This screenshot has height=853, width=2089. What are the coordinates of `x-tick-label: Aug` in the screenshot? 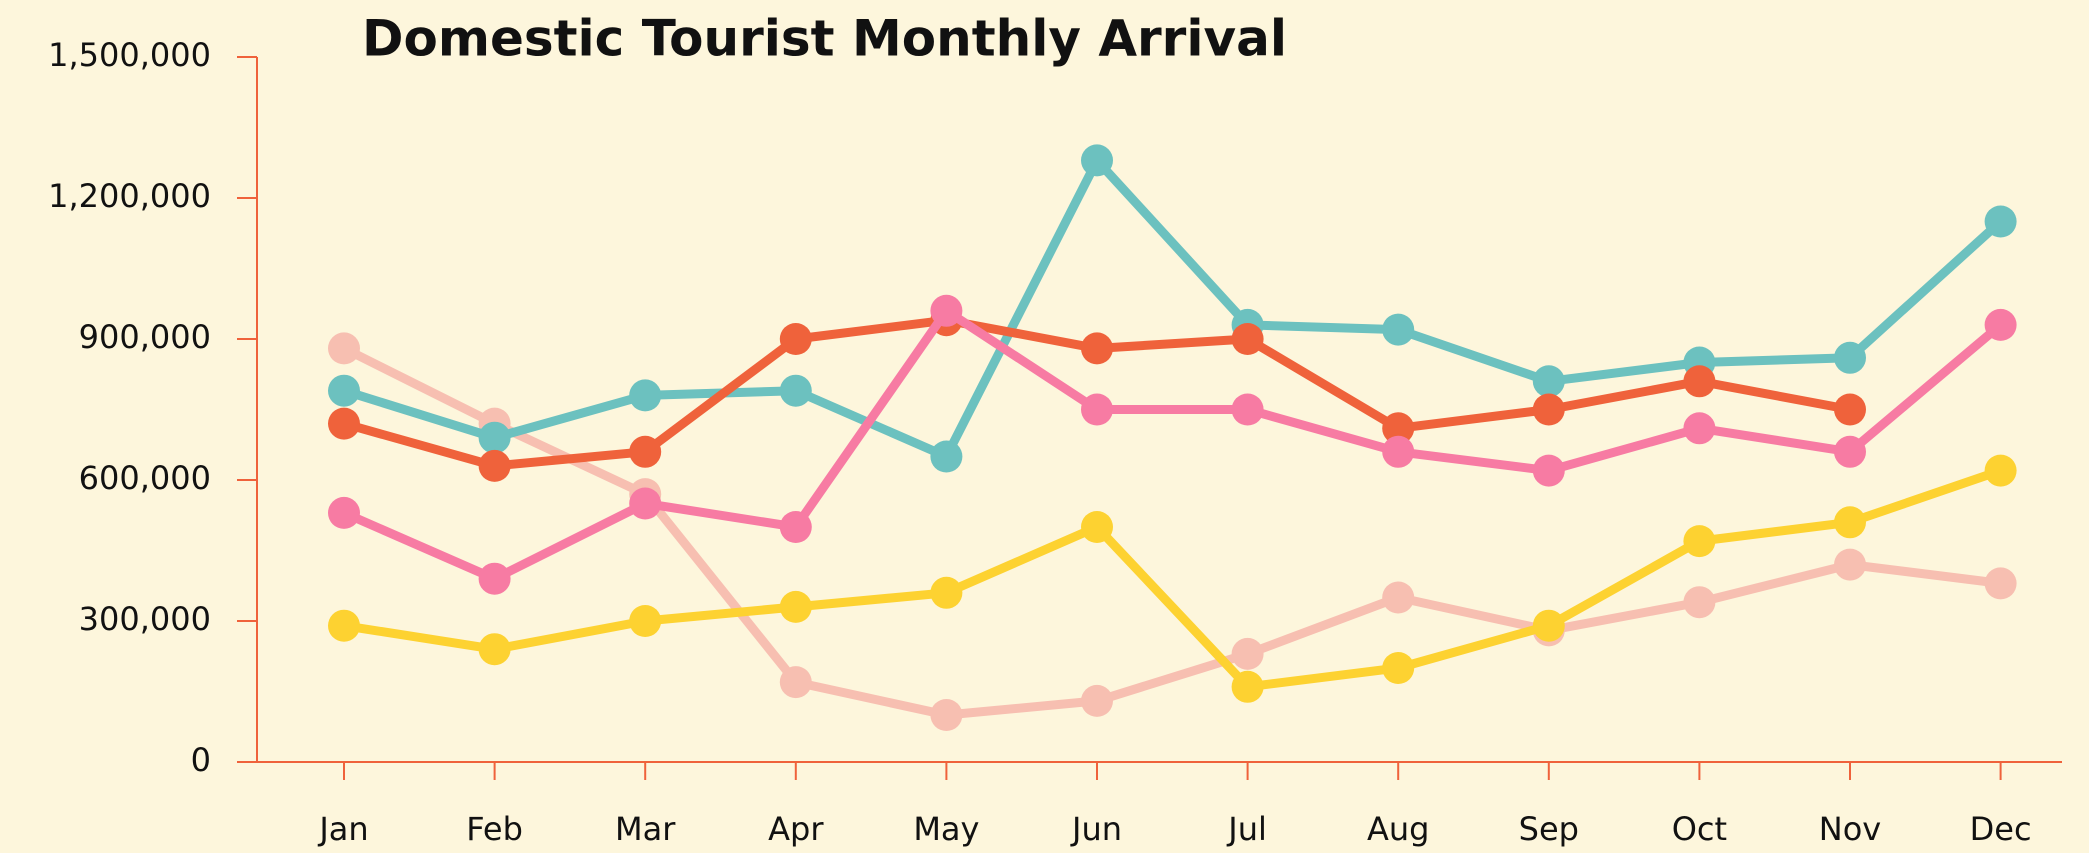 It's located at (1398, 829).